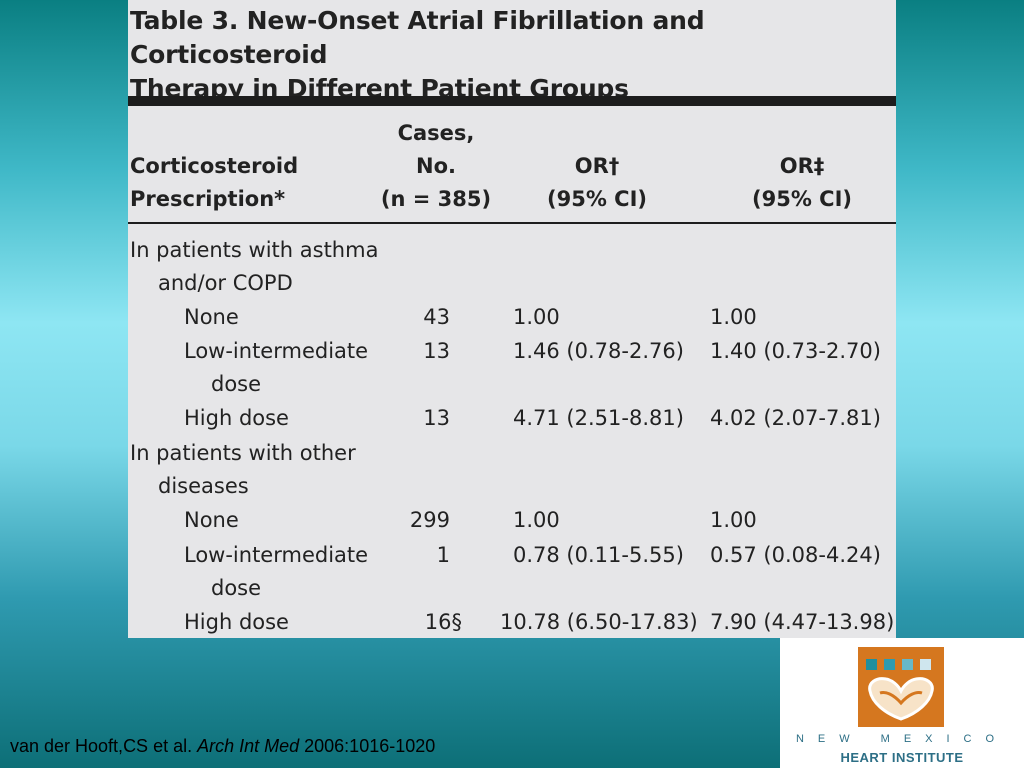 Image resolution: width=1024 pixels, height=768 pixels. Describe the element at coordinates (214, 166) in the screenshot. I see `header-prescription-line1: Corticosteroid` at that location.